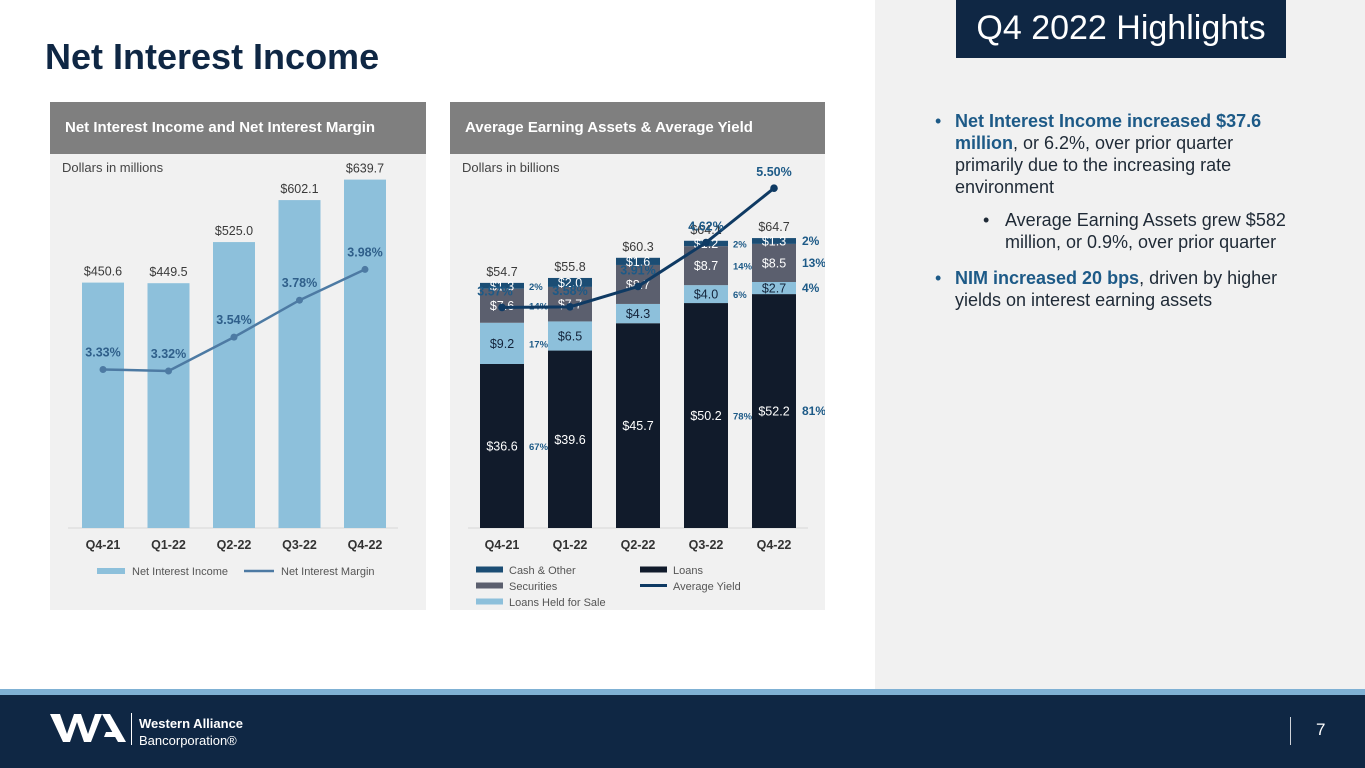 This screenshot has width=1365, height=768. I want to click on average-yield-label: 3.58%, so click(569, 291).